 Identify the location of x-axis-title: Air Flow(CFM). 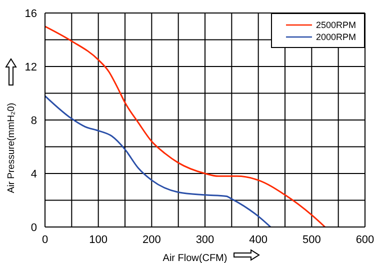
(195, 258).